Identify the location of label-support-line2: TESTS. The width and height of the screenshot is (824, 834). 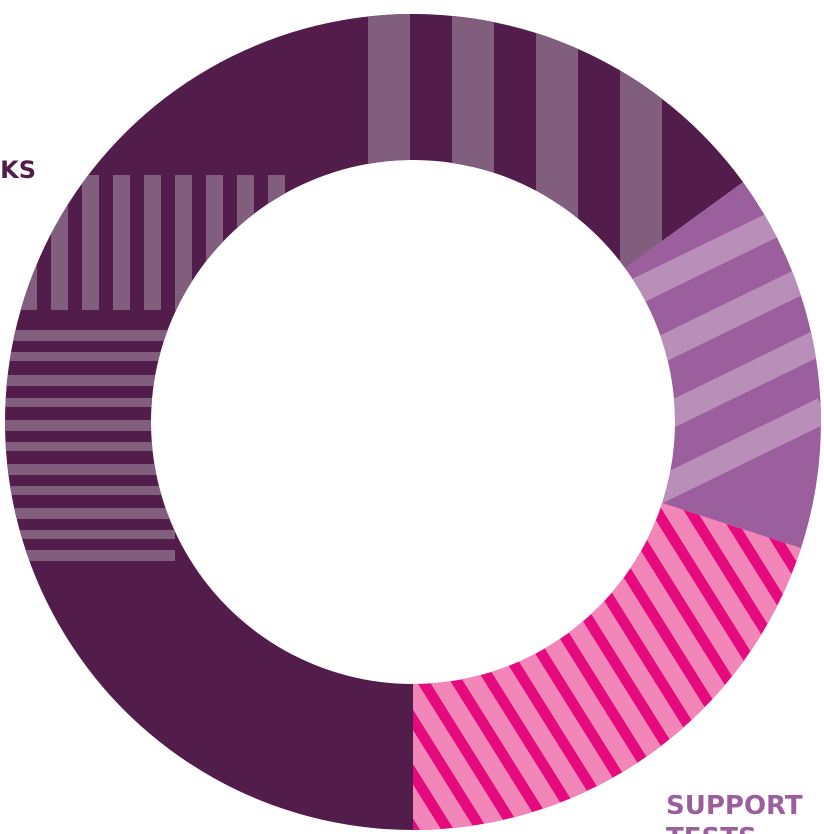
(711, 828).